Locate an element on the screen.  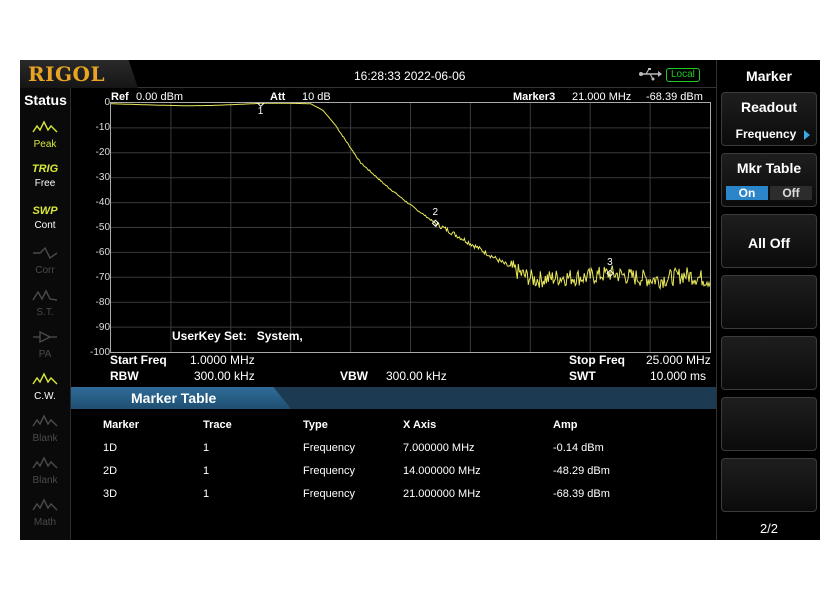
datetime-display: 16:28:33 2022-06-06 is located at coordinates (410, 76).